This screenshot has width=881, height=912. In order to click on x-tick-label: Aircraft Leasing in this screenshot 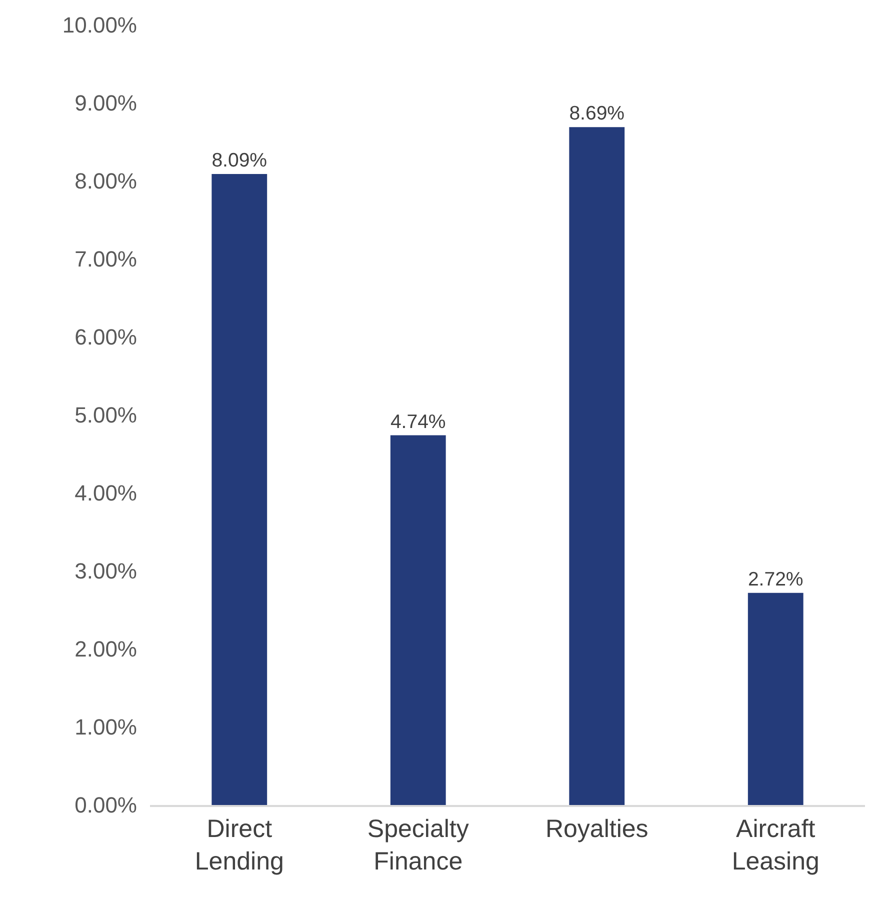, I will do `click(776, 845)`.